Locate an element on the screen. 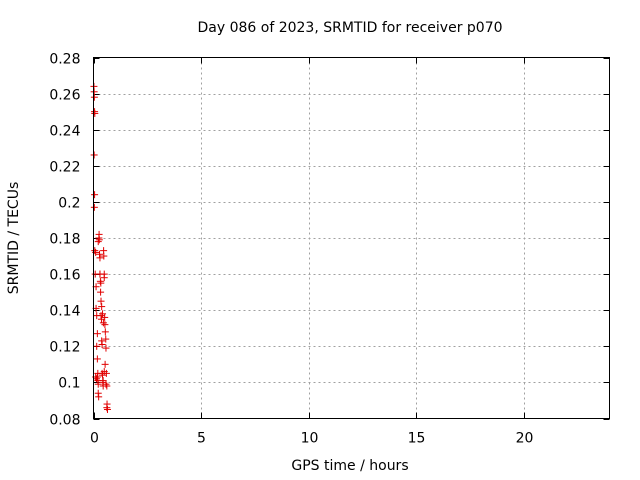 The height and width of the screenshot is (480, 640). x-axis-label: GPS time / hours is located at coordinates (349, 466).